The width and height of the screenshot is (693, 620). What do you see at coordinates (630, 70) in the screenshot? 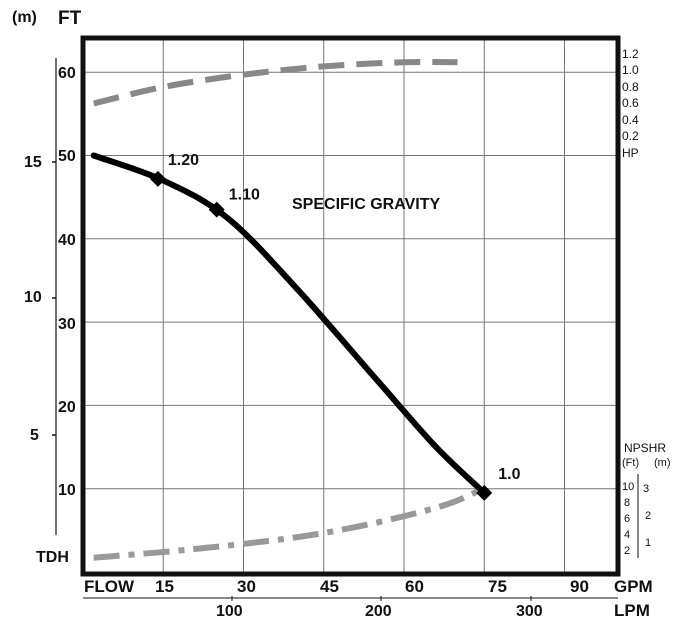
I see `hp-tick: 1.0` at bounding box center [630, 70].